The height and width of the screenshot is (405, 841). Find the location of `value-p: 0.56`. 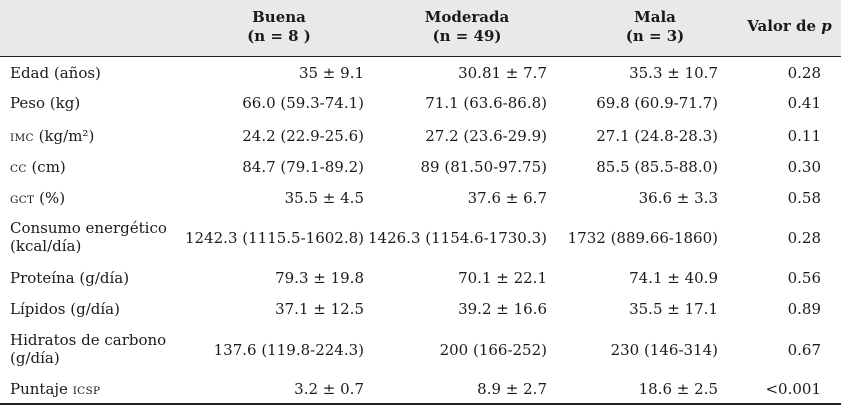

value-p: 0.56 is located at coordinates (804, 278).